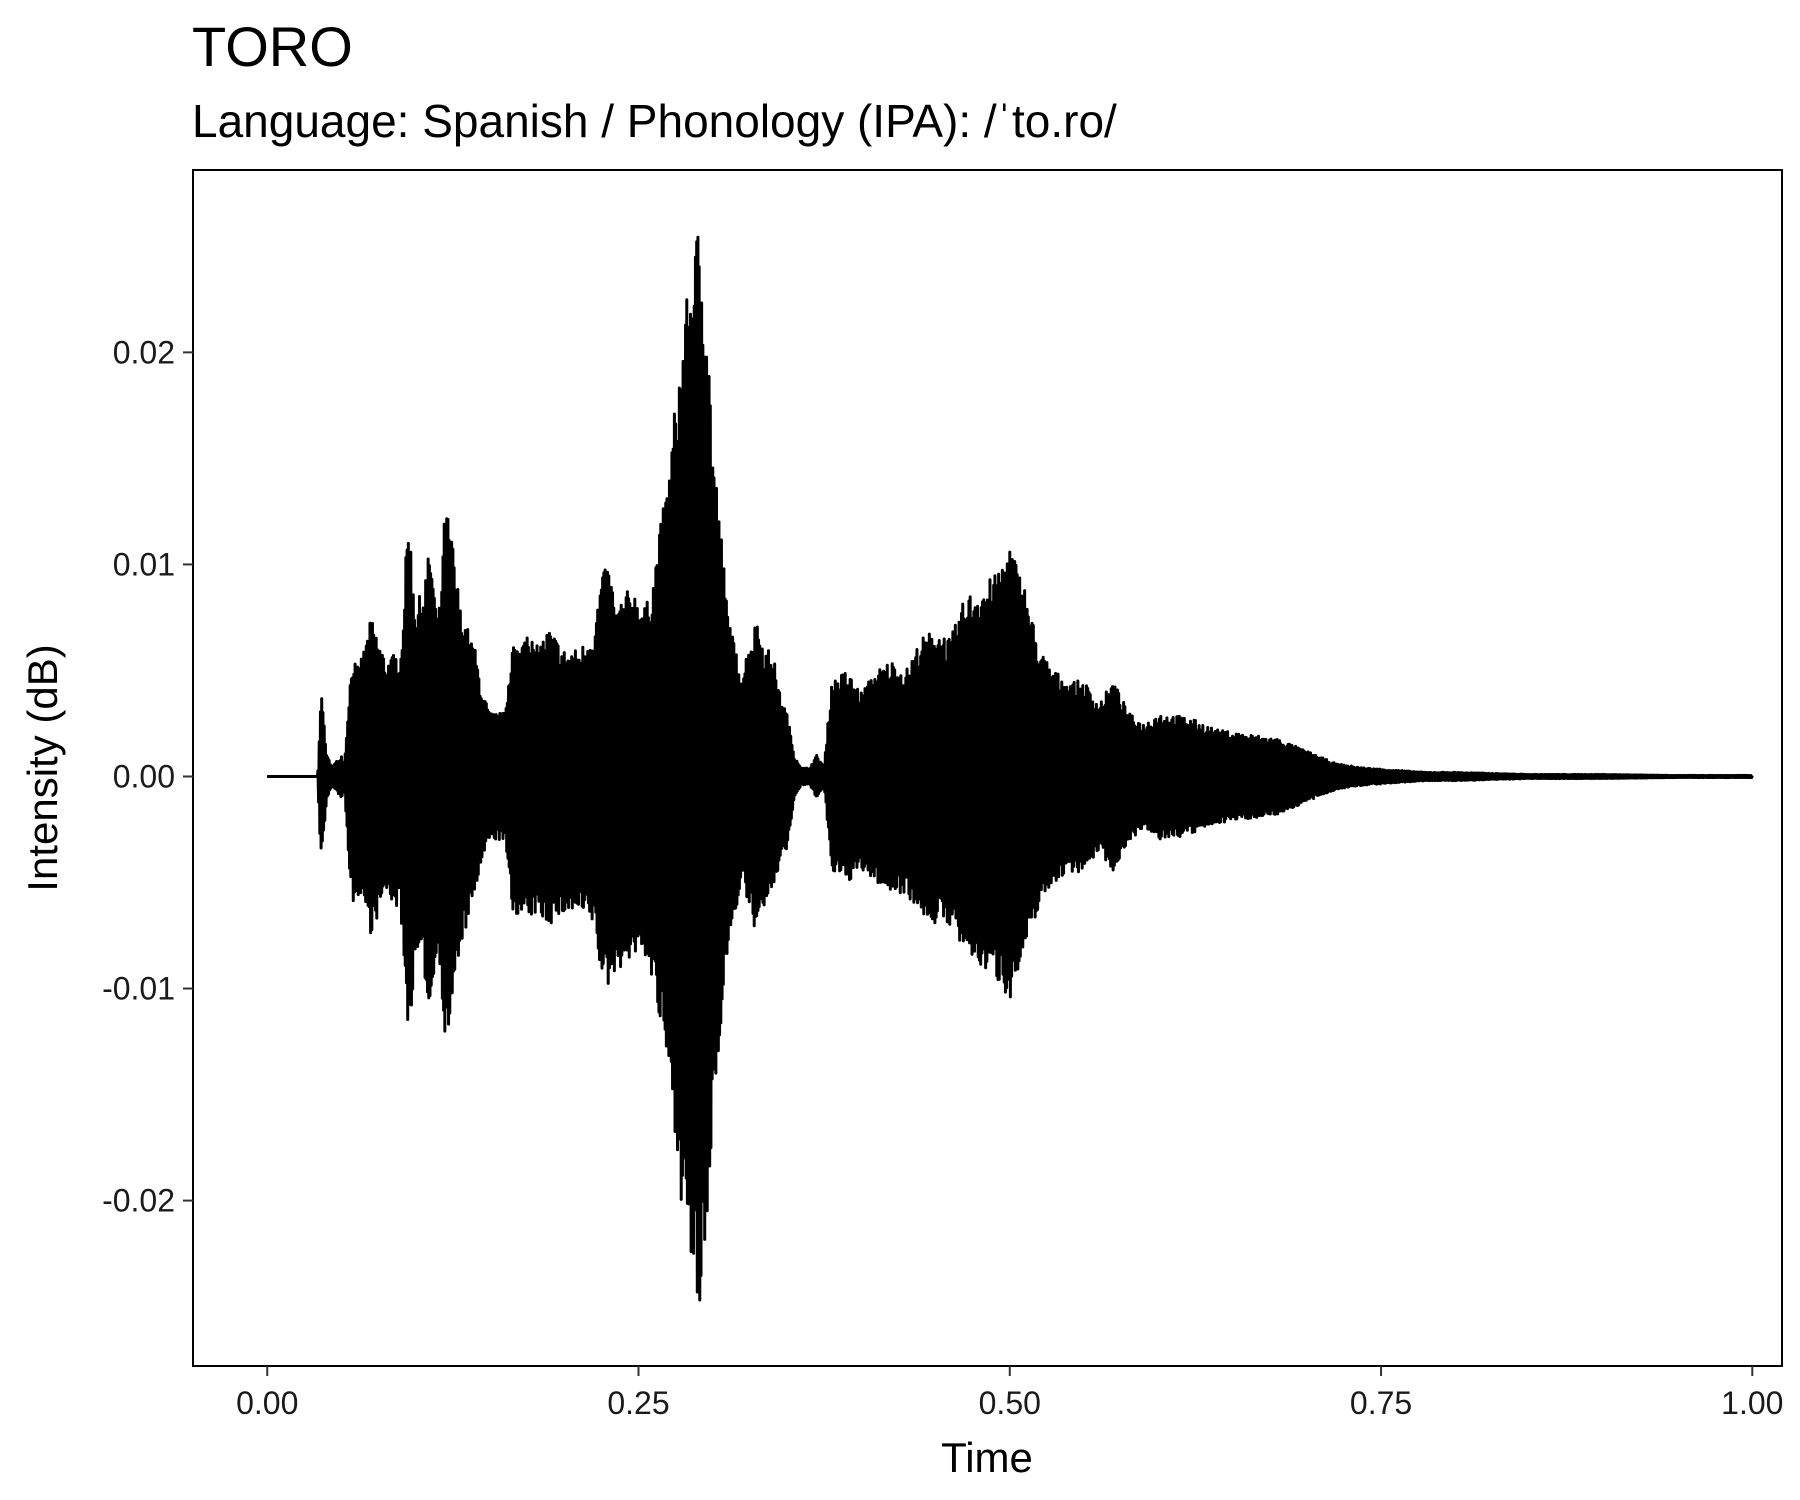 The height and width of the screenshot is (1500, 1800). Describe the element at coordinates (144, 776) in the screenshot. I see `y-axis-tick-label: 0.00` at that location.